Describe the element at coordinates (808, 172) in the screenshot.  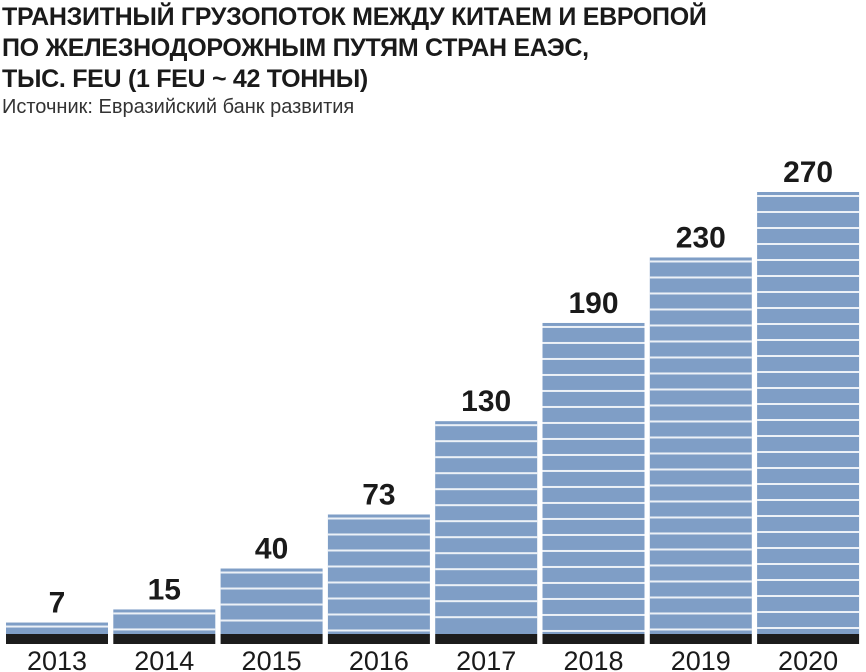
I see `value-label: 270` at that location.